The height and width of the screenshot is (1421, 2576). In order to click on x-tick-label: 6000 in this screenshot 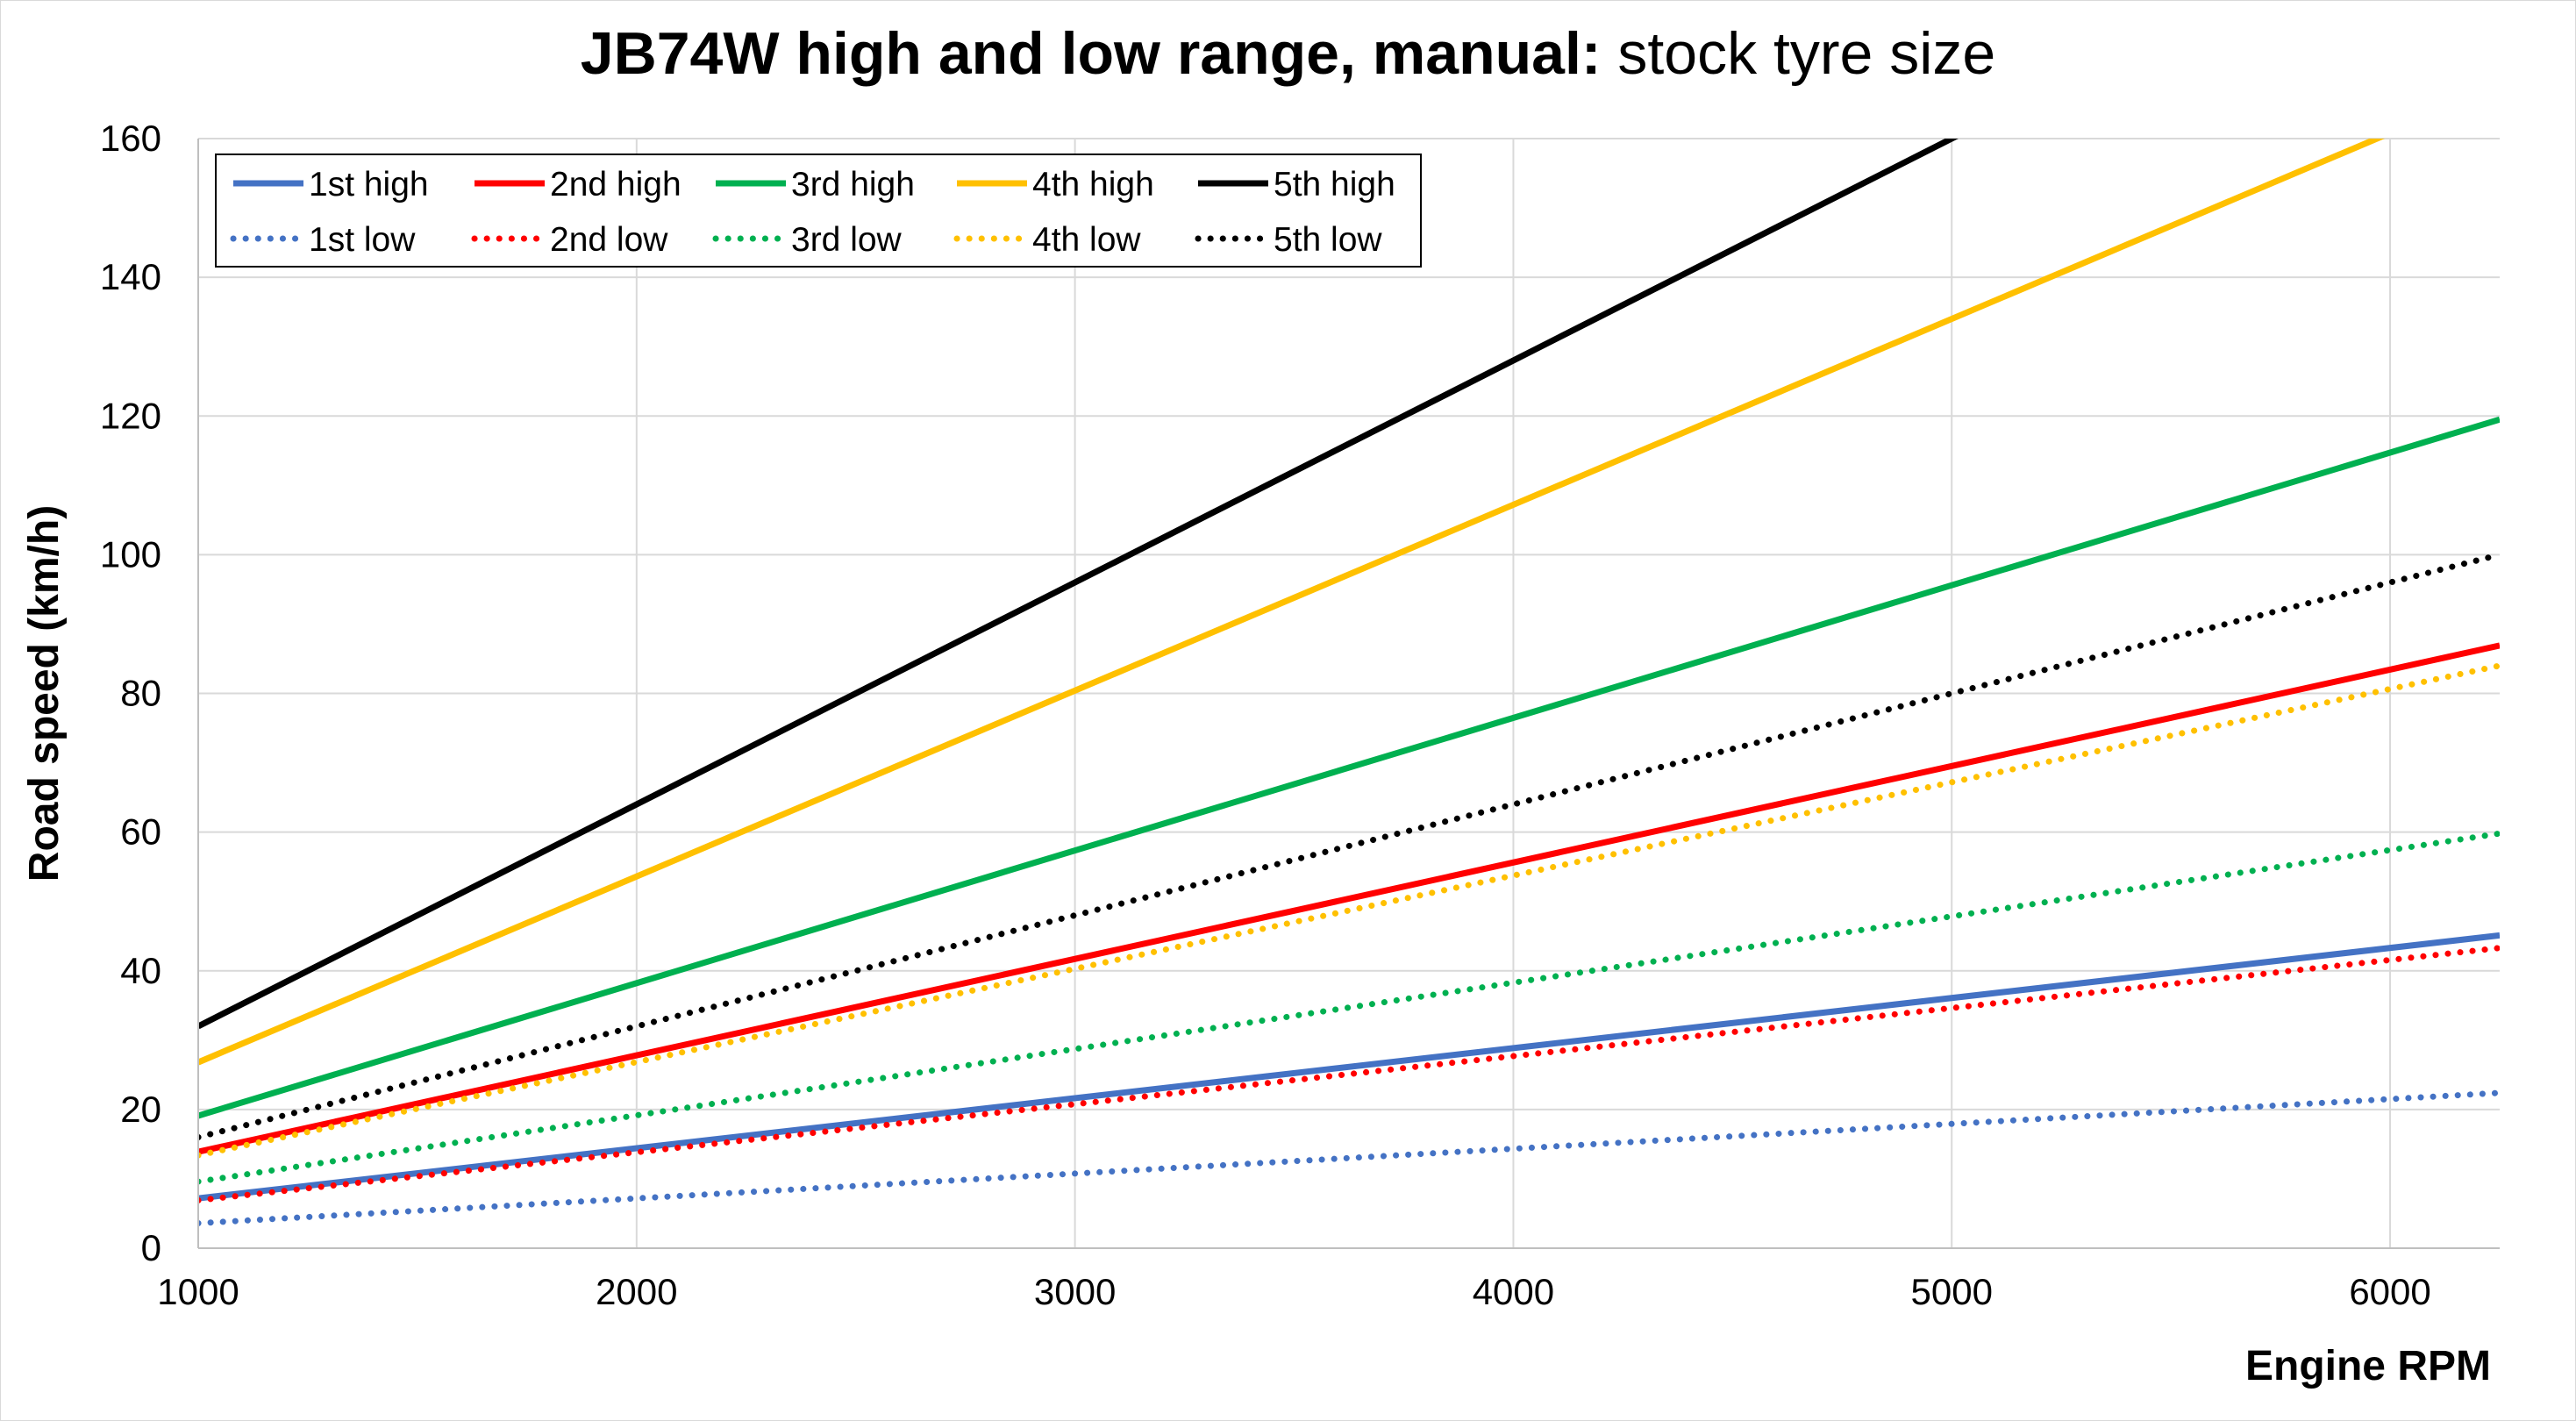, I will do `click(2390, 1292)`.